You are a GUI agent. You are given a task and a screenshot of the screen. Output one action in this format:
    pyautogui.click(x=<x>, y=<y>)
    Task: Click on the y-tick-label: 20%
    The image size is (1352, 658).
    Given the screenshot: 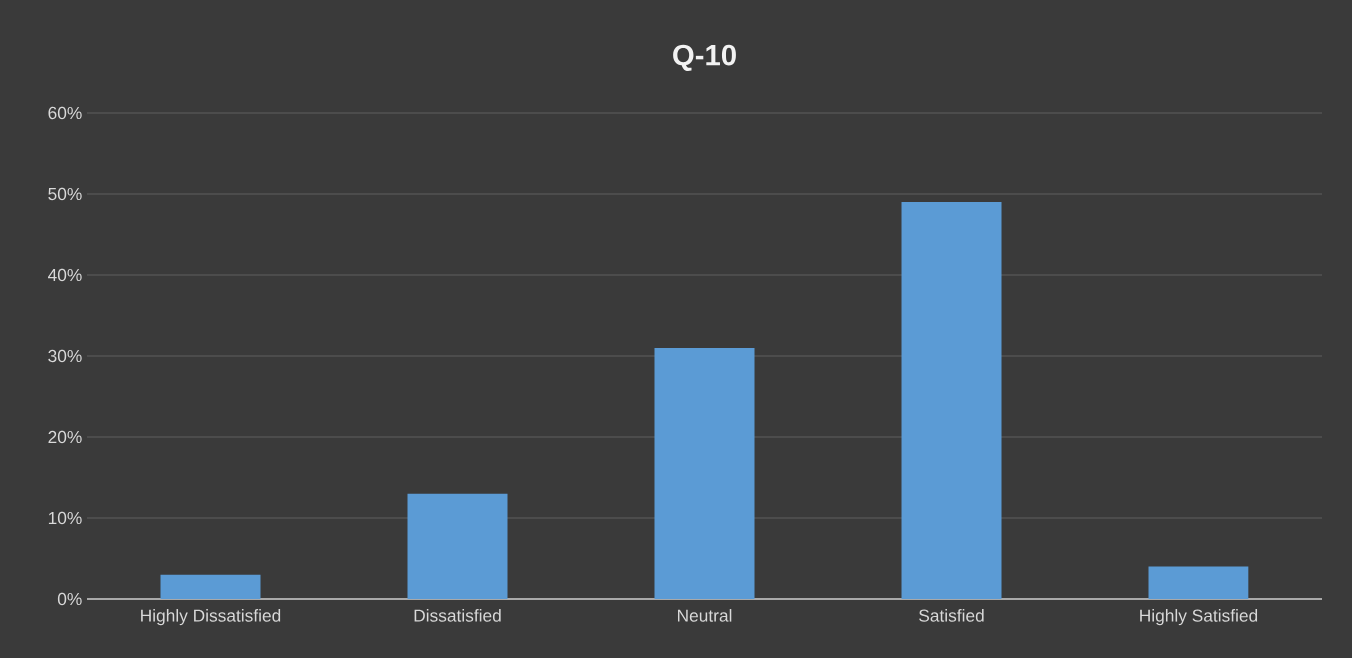 What is the action you would take?
    pyautogui.click(x=65, y=437)
    